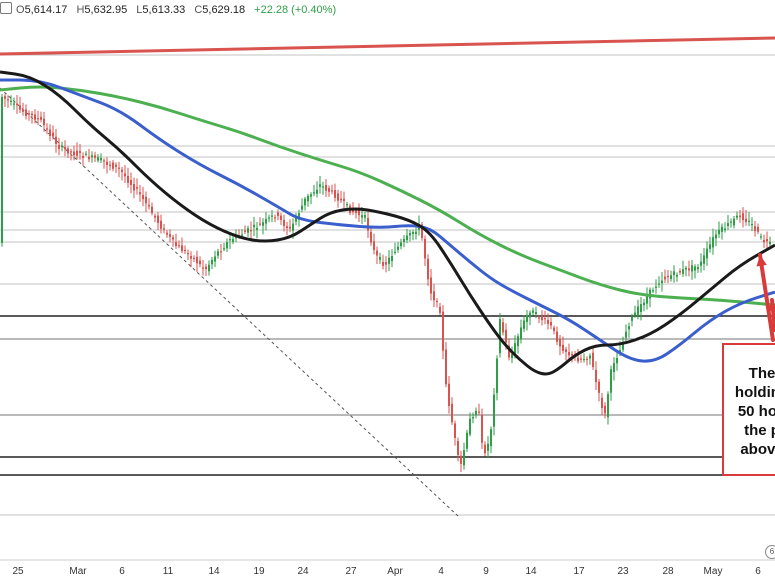  I want to click on symbol-icon, so click(6, 8).